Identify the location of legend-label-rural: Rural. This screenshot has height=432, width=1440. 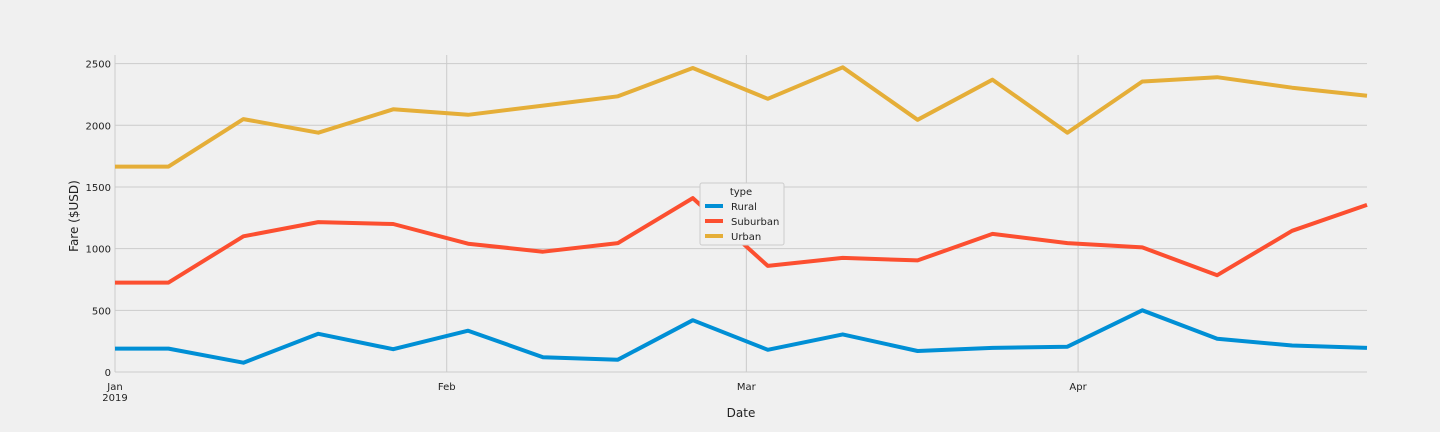
(744, 207).